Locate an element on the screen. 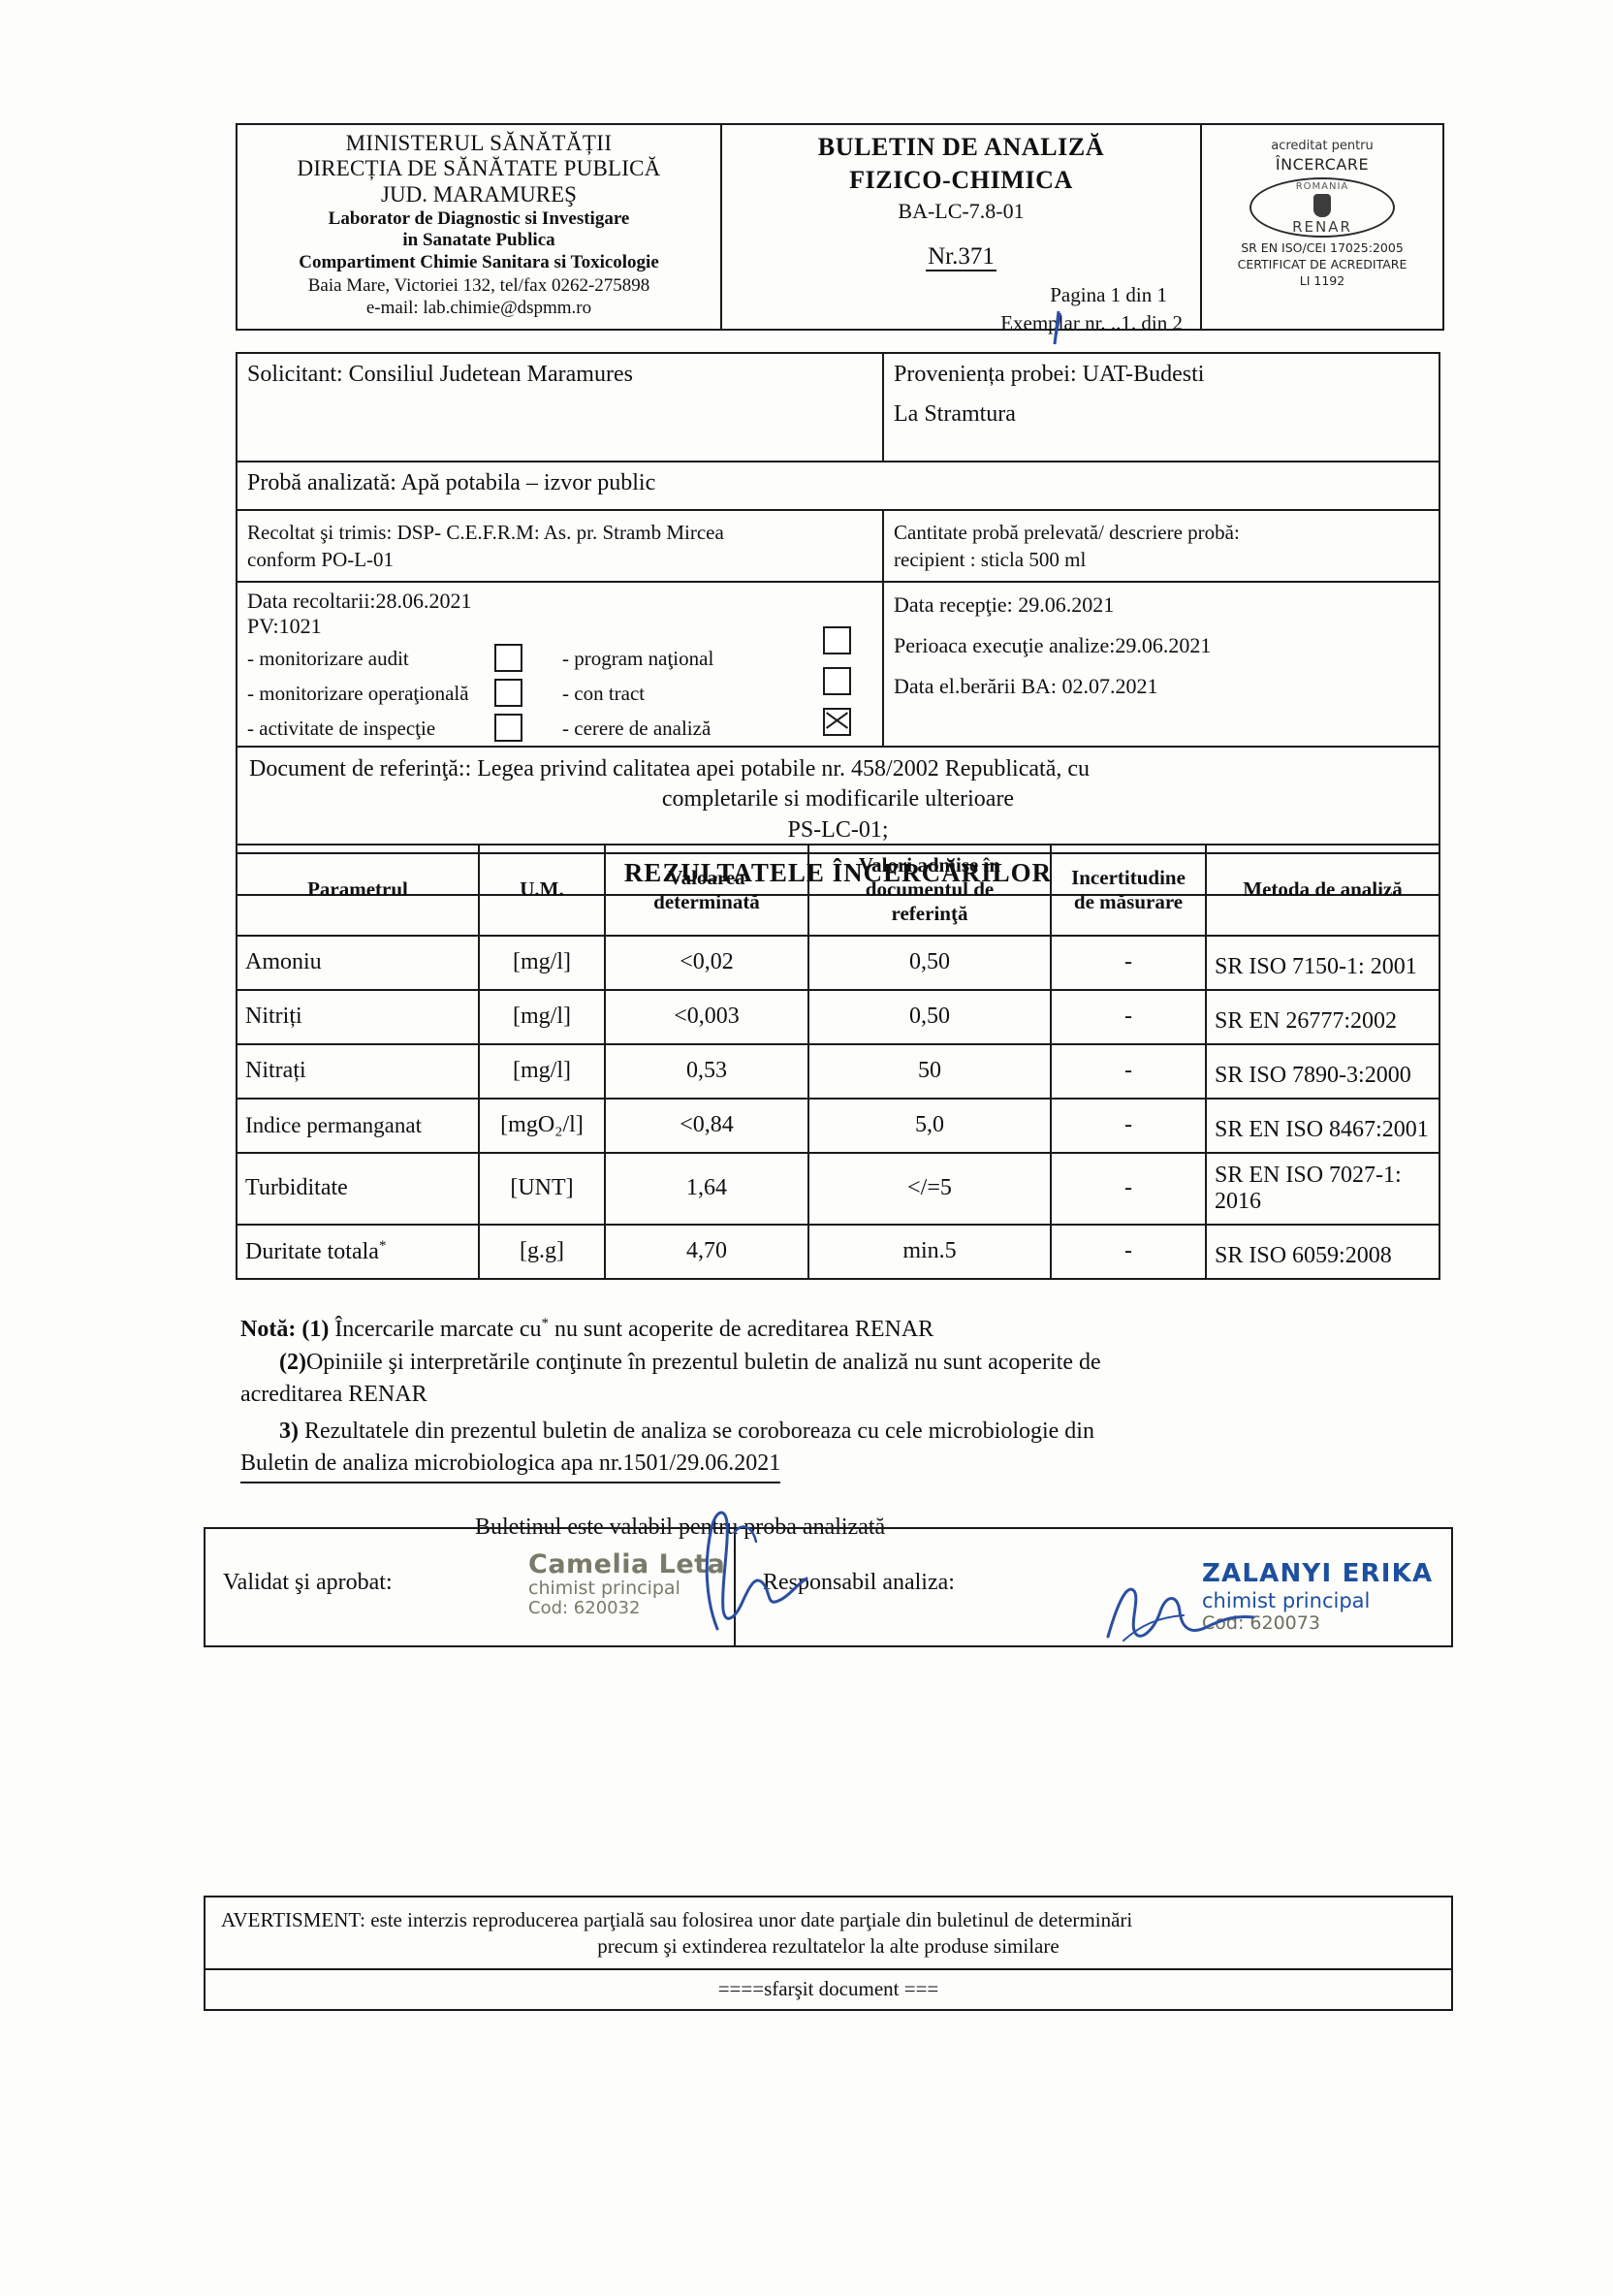 Image resolution: width=1613 pixels, height=2296 pixels. cell-method: SR EN 26777:2002 is located at coordinates (1322, 1017).